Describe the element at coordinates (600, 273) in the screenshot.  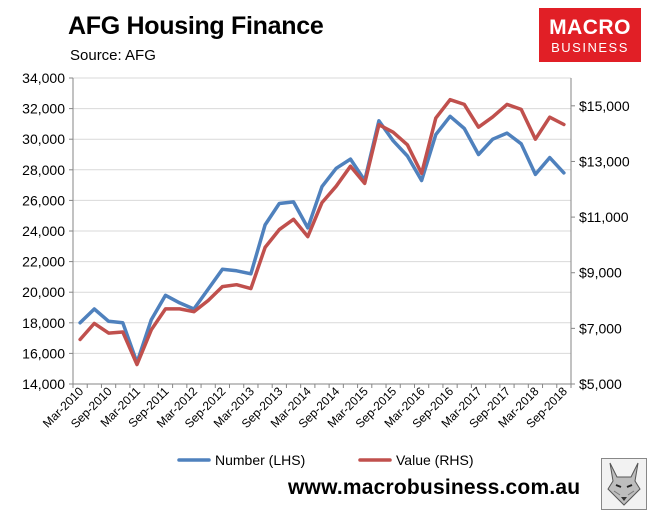
I see `y-right-tick-label: $9,000` at that location.